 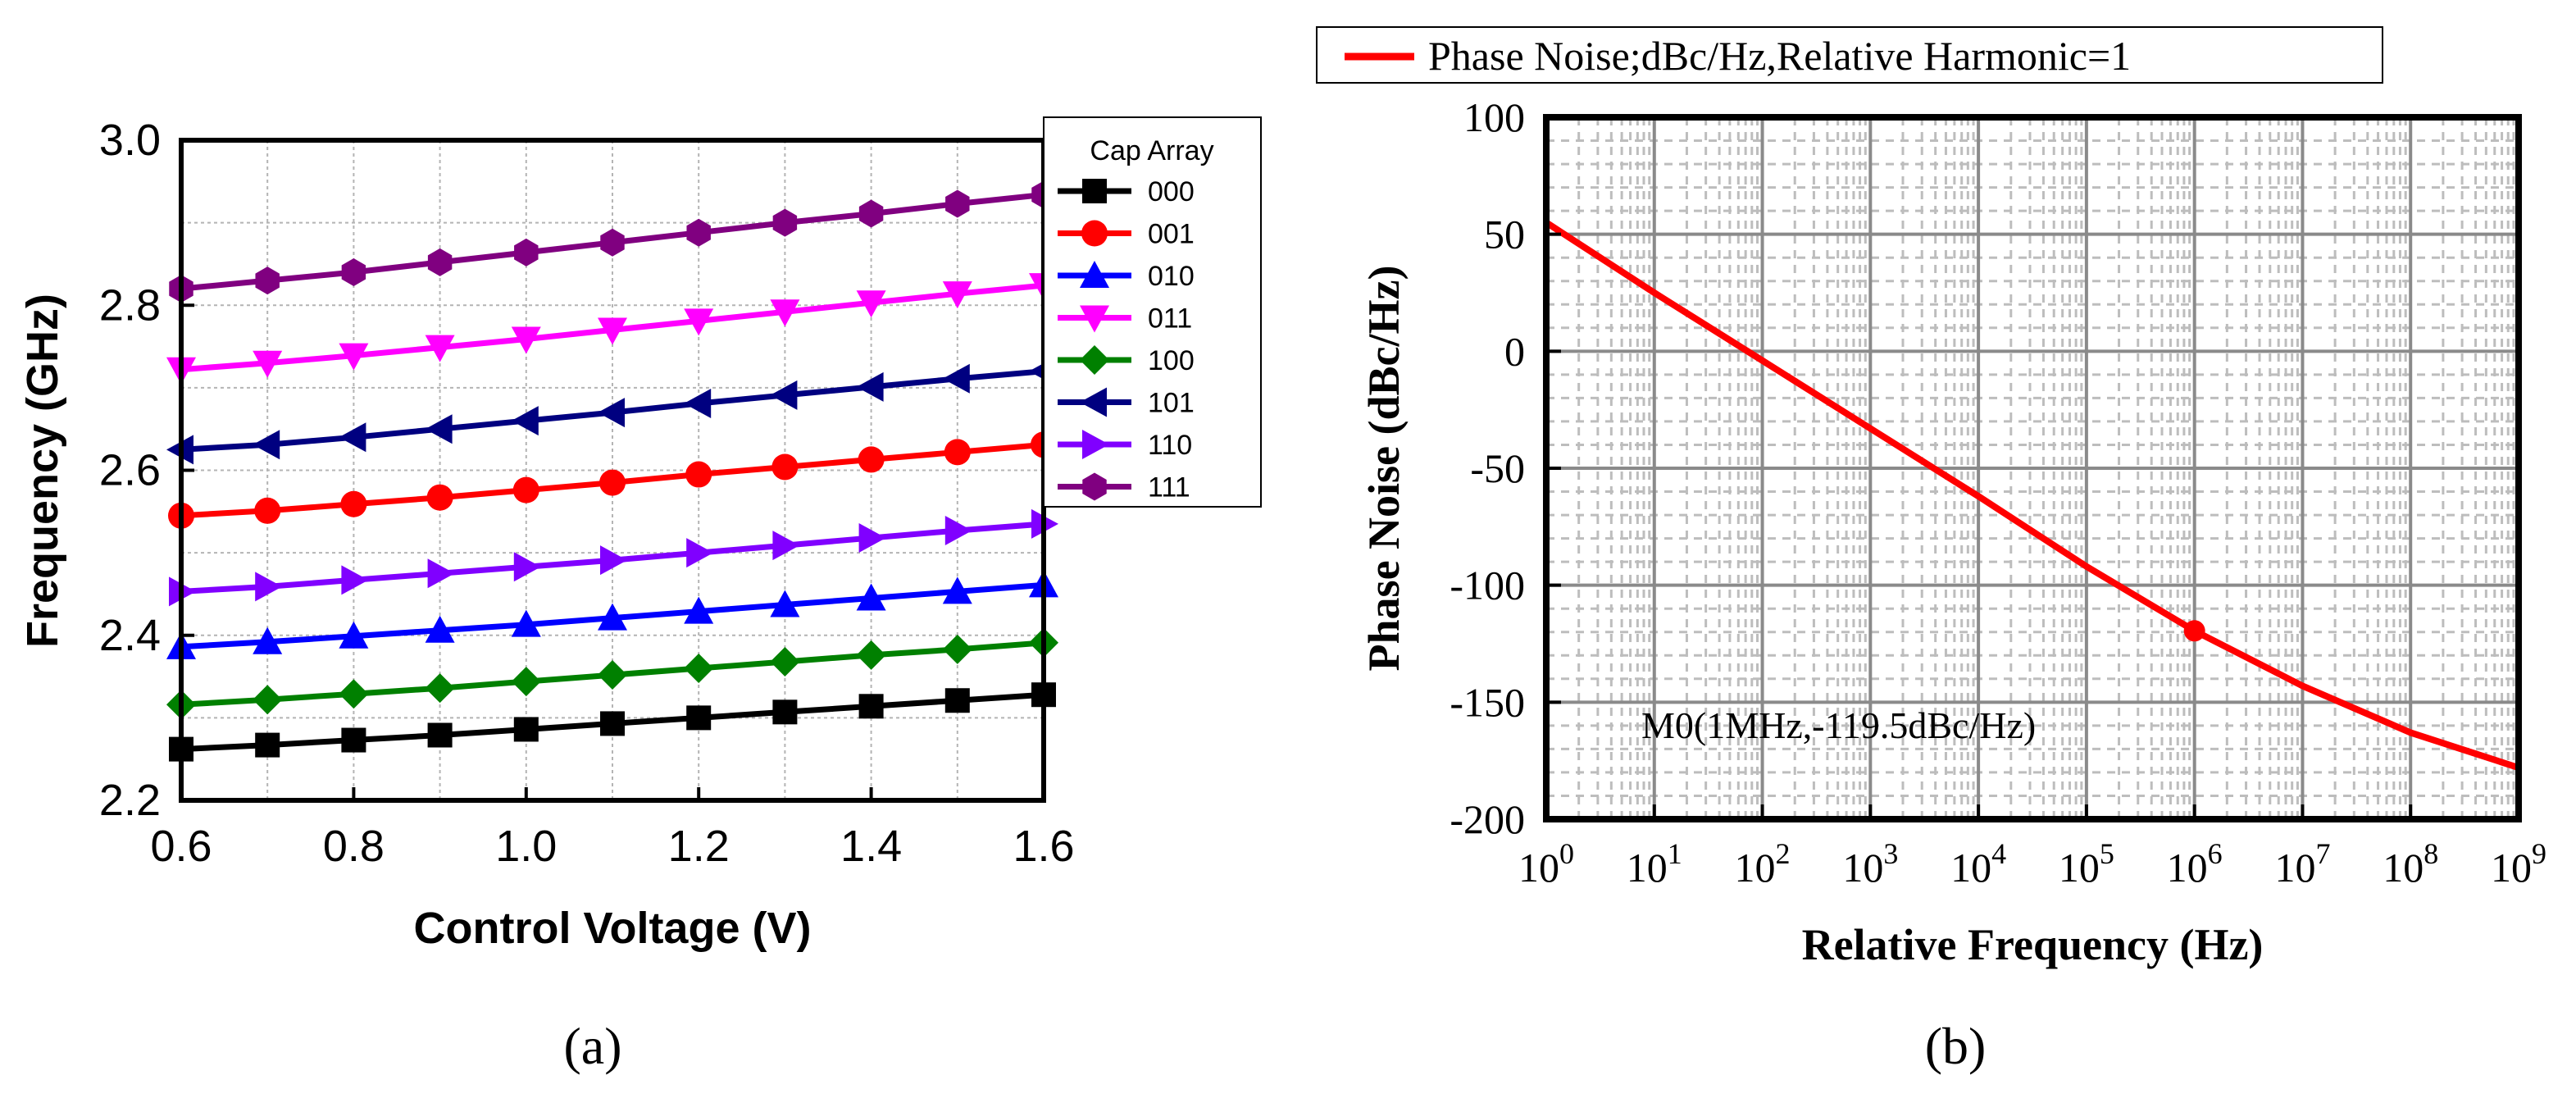 I want to click on chart-b-y-tick-labels: 100 50 0 -50 -100 -150 -200, so click(x=1487, y=468).